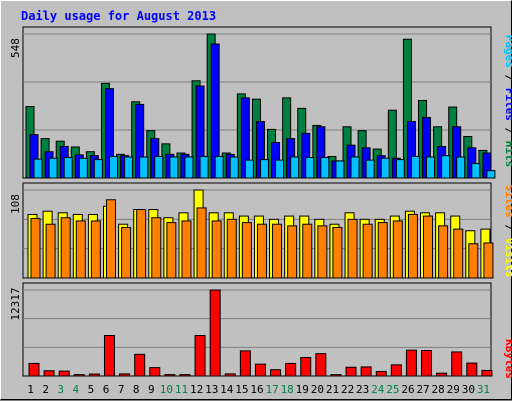  What do you see at coordinates (332, 389) in the screenshot?
I see `x-tick-label-21: 21` at bounding box center [332, 389].